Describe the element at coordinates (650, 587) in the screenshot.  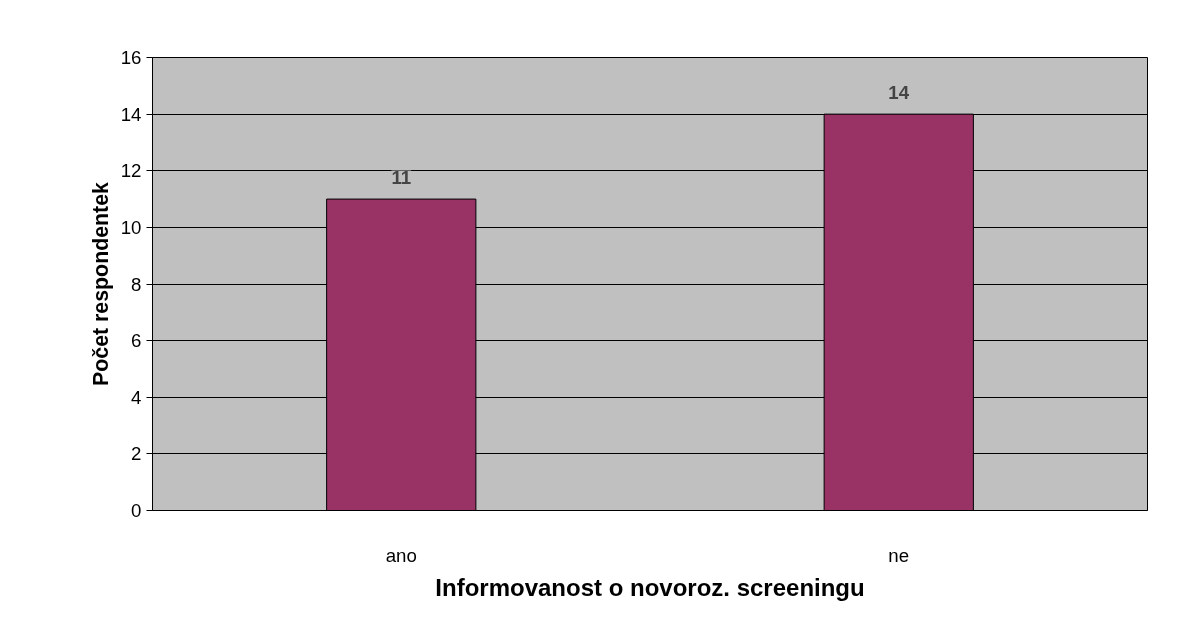
I see `x-axis-title: Informovanost o novoroz. screeningu` at that location.